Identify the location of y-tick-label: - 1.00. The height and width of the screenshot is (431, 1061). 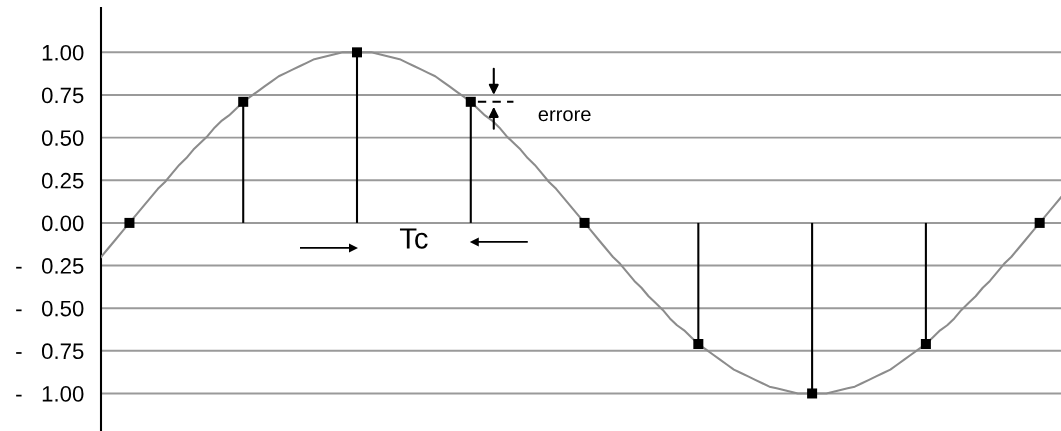
(50, 394).